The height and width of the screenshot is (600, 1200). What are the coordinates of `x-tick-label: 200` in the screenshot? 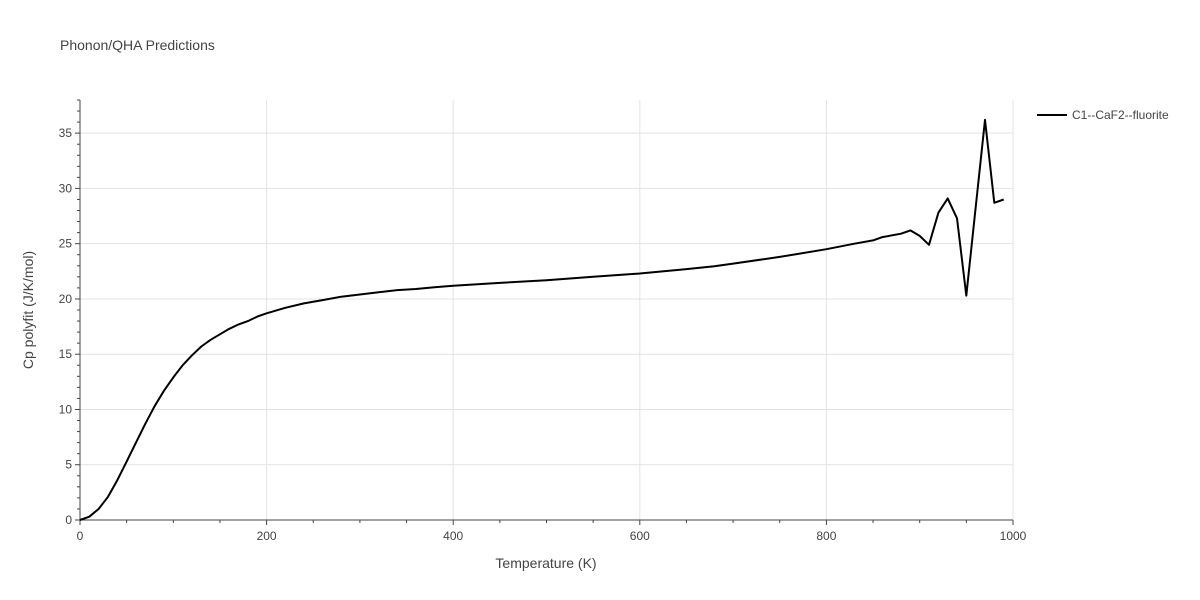 It's located at (267, 536).